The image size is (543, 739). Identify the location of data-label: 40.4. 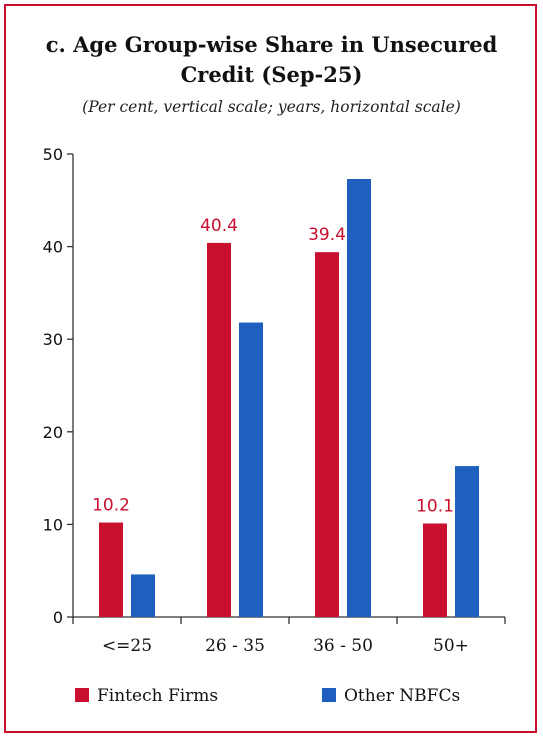
(219, 226).